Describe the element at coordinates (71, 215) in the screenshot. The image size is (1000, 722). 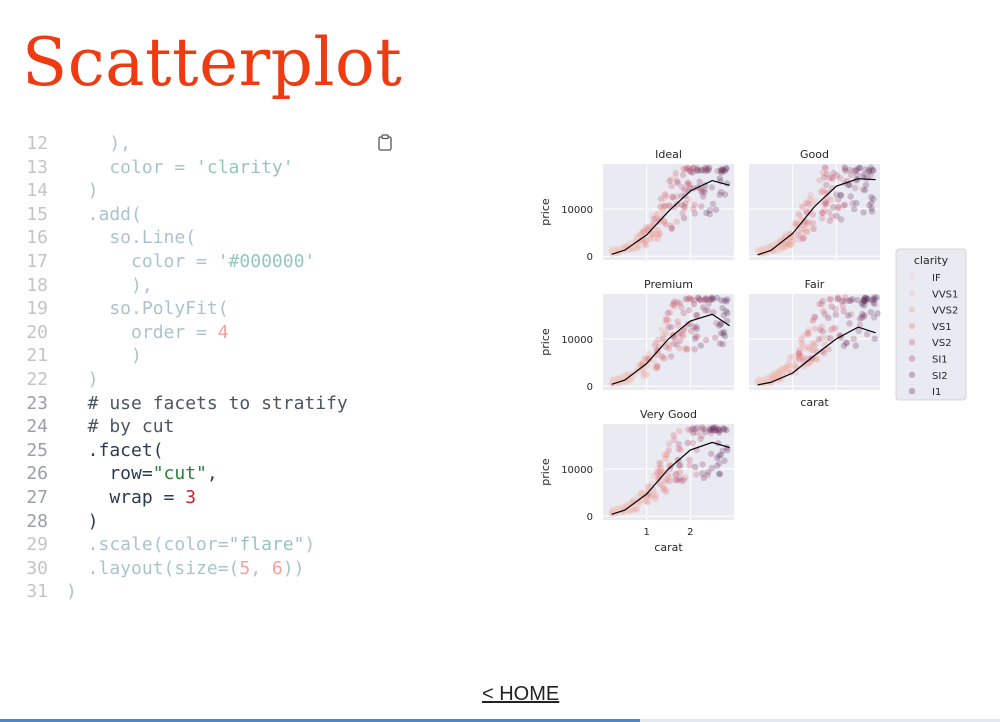
I see `code-line: 15 .add(` at that location.